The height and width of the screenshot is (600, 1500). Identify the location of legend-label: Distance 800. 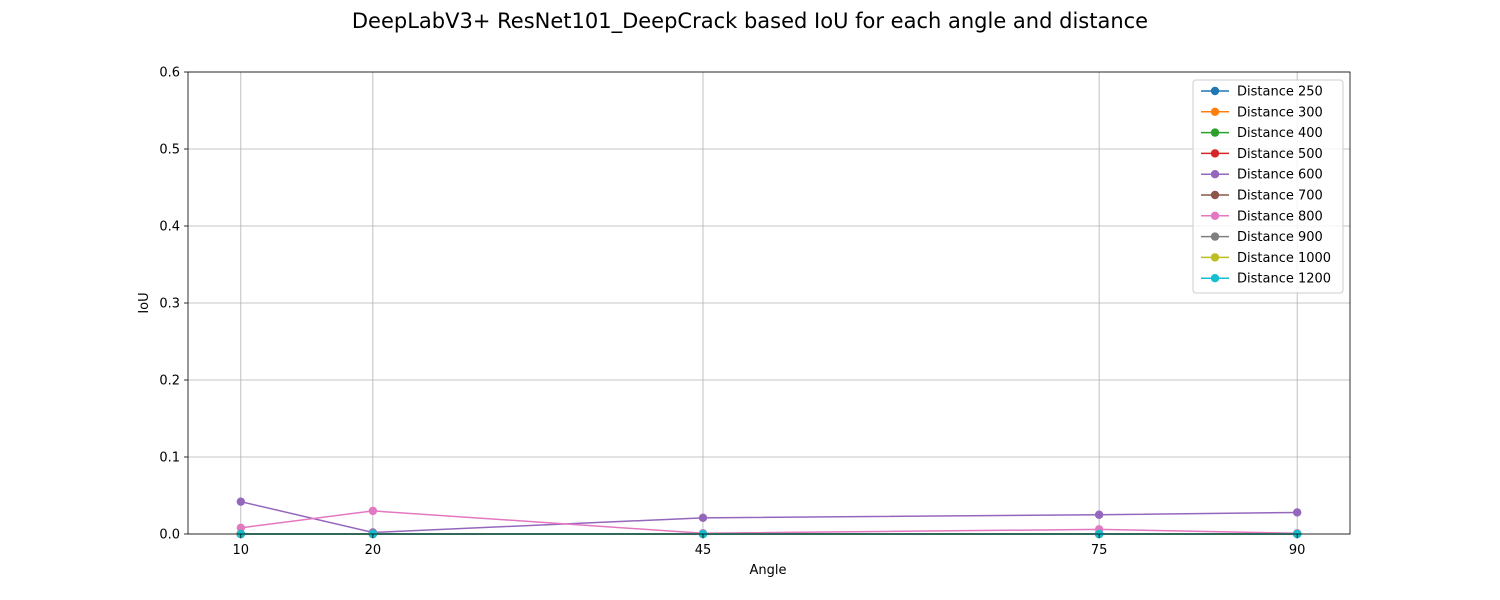
(1280, 216).